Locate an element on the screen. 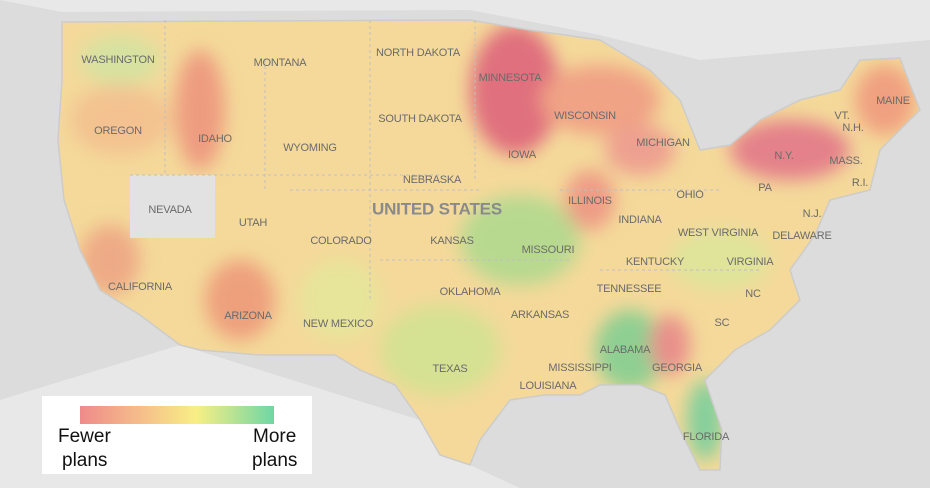 The height and width of the screenshot is (488, 930). state-label: OKLAHOMA is located at coordinates (471, 292).